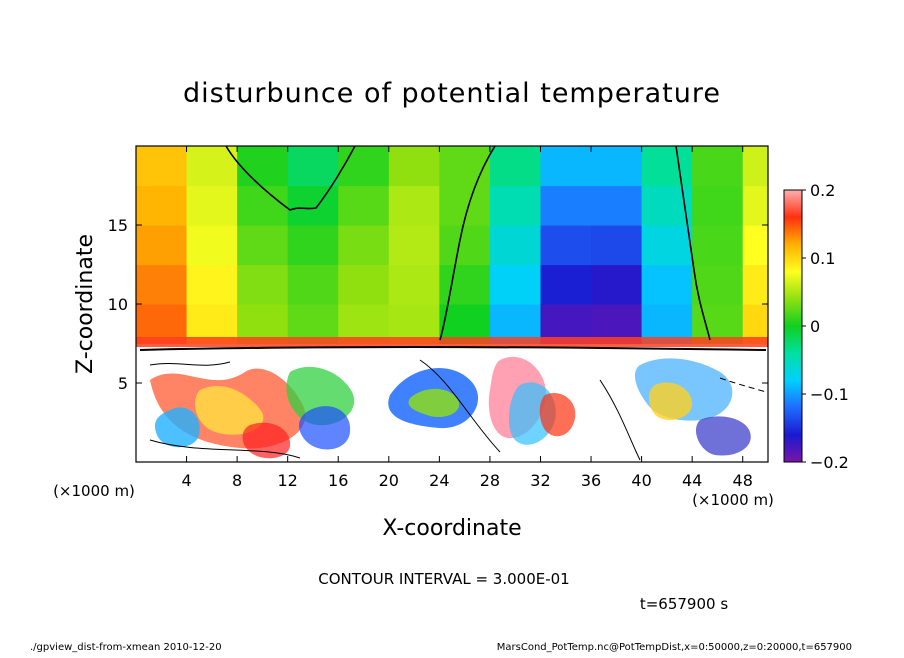 Image resolution: width=904 pixels, height=658 pixels. Describe the element at coordinates (118, 304) in the screenshot. I see `y-tick-label: 10` at that location.